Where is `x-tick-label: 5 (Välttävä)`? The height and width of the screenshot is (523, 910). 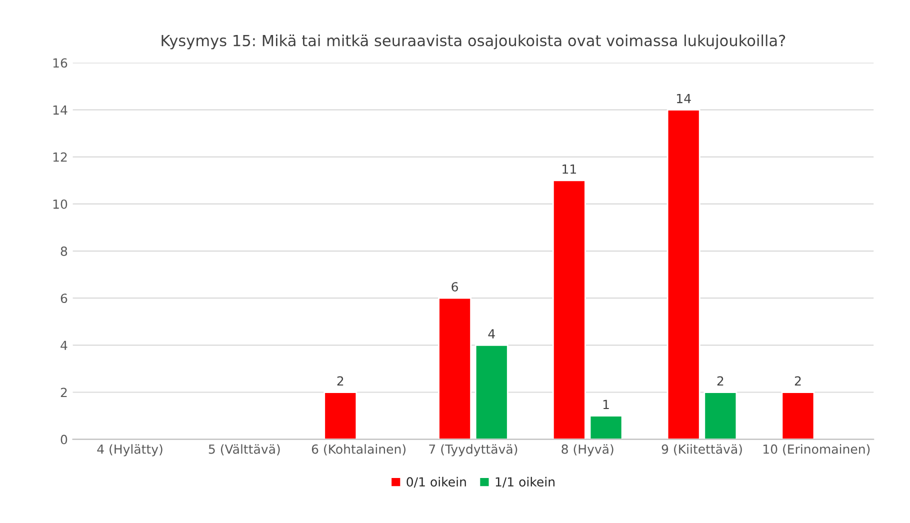
x-tick-label: 5 (Välttävä) is located at coordinates (244, 450).